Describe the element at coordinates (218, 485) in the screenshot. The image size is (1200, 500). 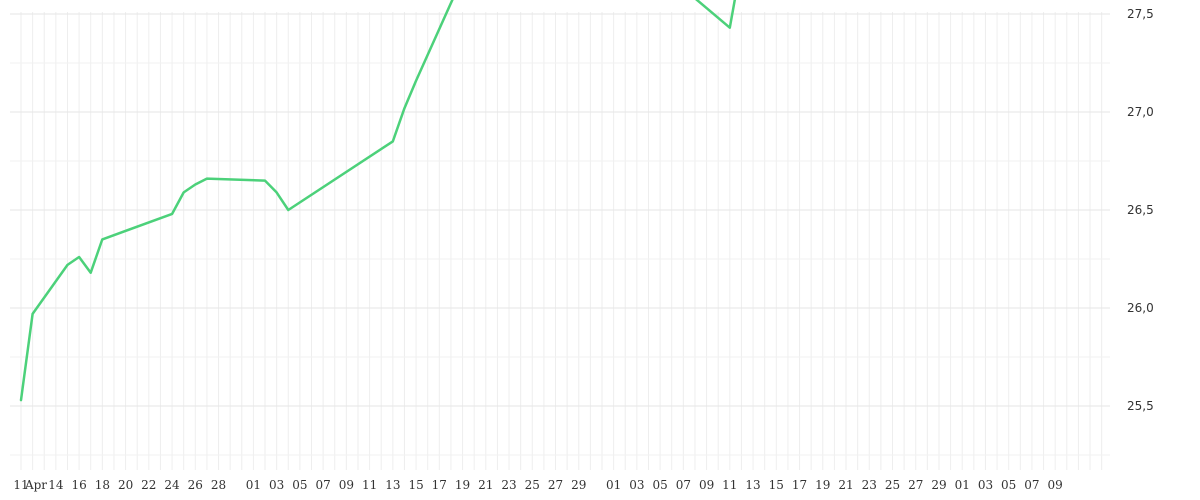
I see `x-tick-label: 28` at that location.